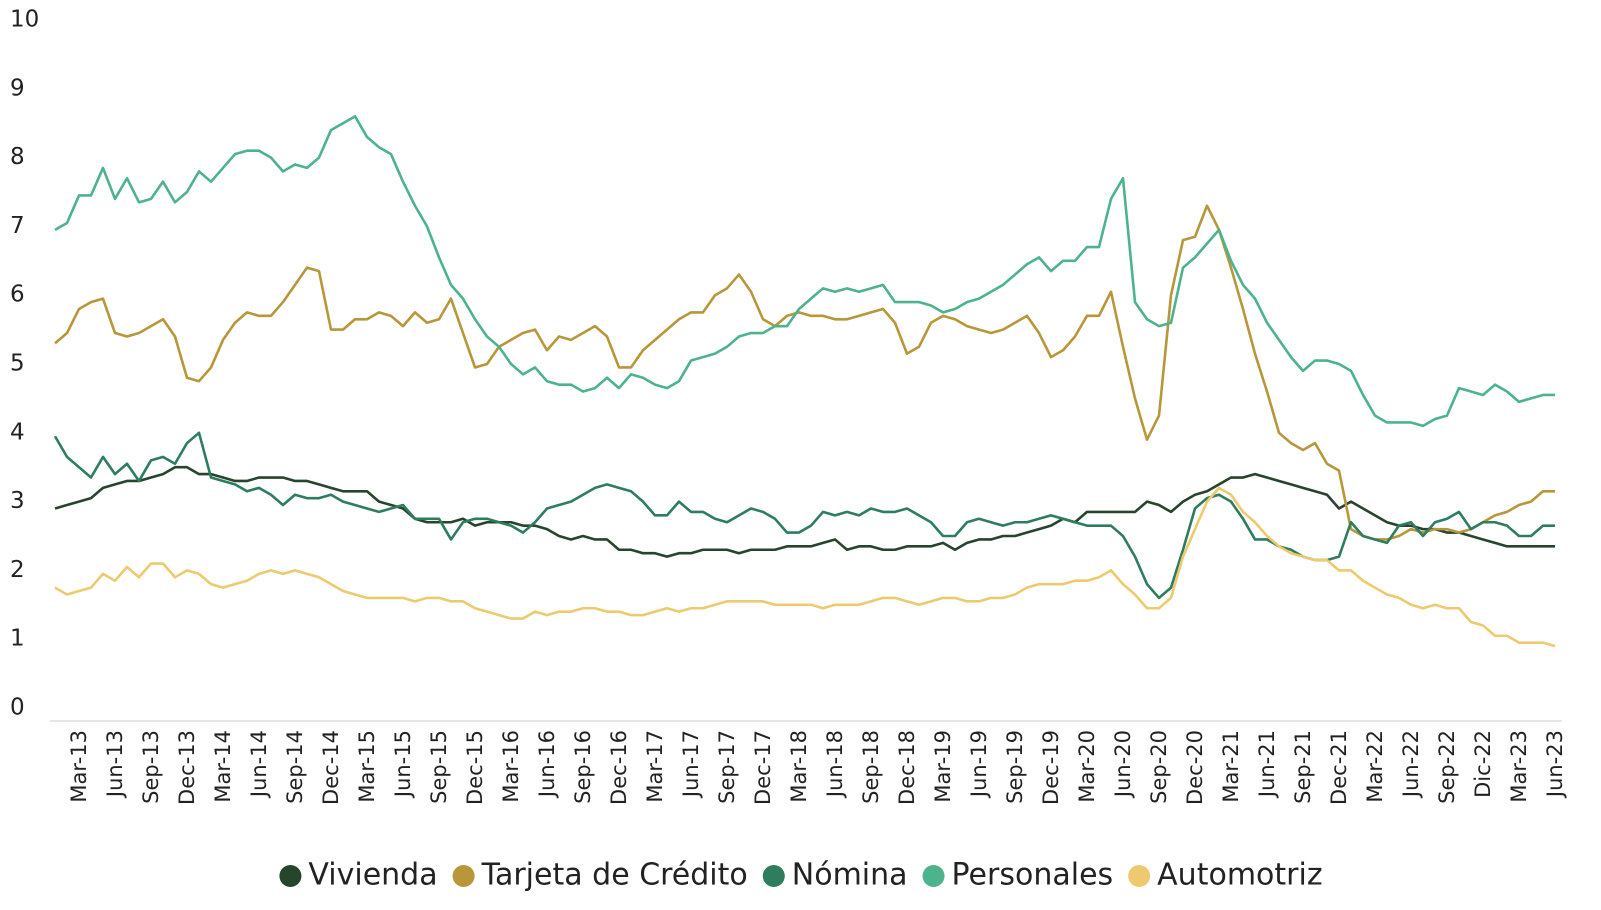  I want to click on x-tick-label: Mar-22, so click(1375, 766).